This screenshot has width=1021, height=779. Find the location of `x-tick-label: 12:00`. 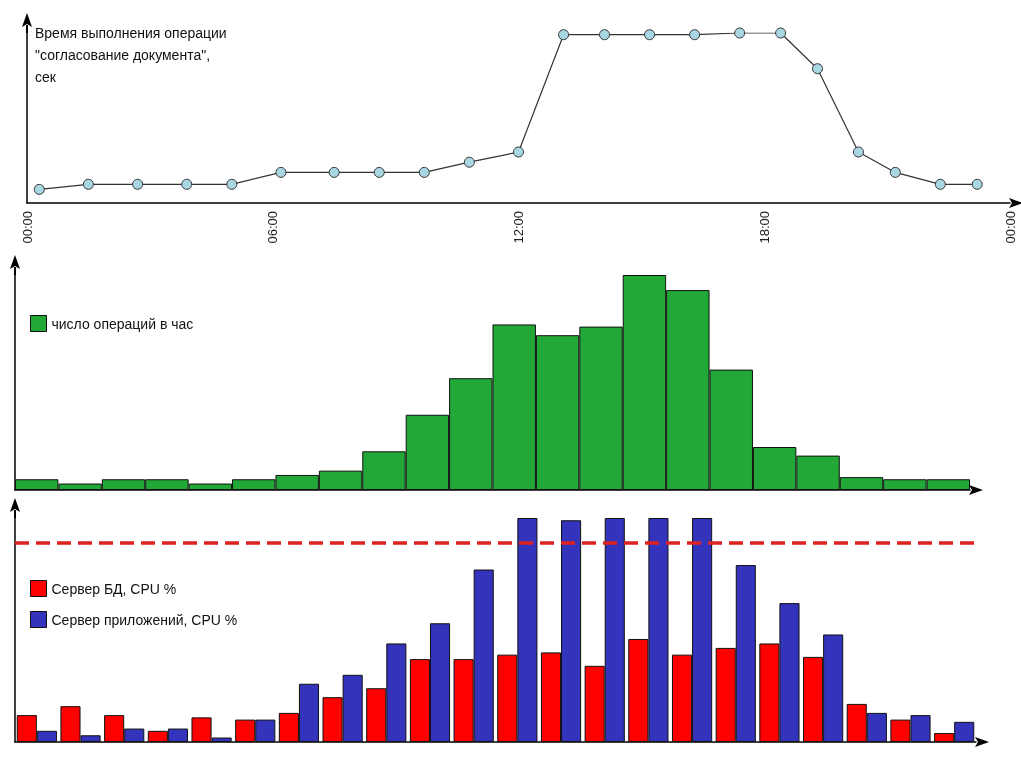

x-tick-label: 12:00 is located at coordinates (518, 227).